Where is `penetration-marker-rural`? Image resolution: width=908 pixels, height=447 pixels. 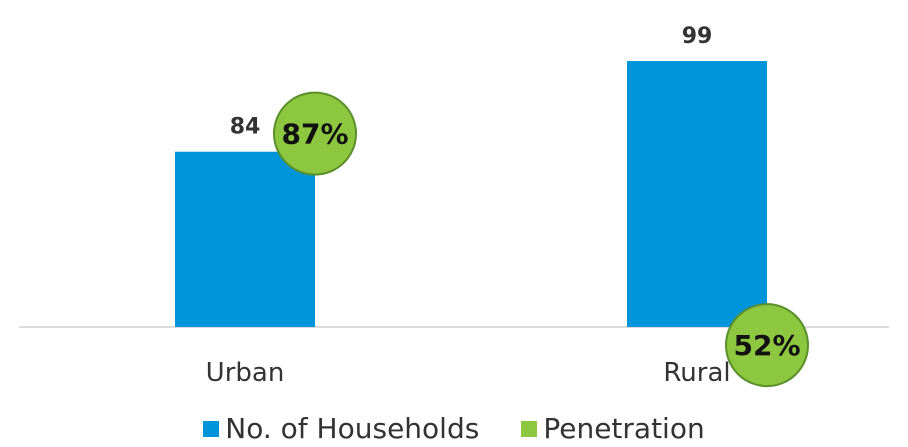
penetration-marker-rural is located at coordinates (767, 345).